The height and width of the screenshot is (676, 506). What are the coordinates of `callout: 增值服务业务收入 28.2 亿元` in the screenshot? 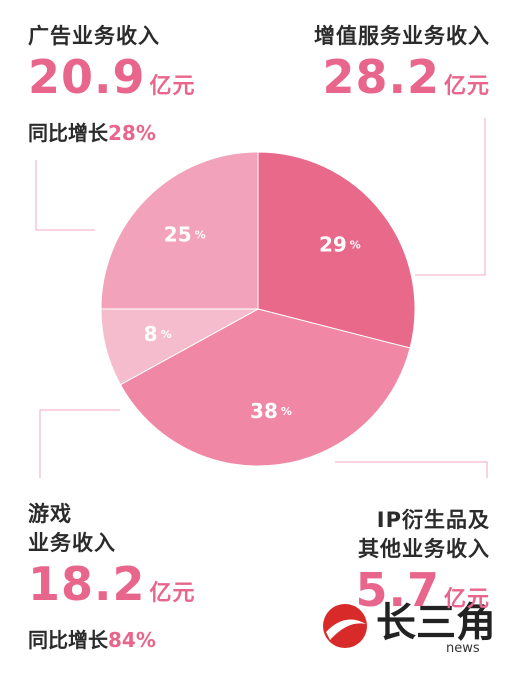 It's located at (402, 67).